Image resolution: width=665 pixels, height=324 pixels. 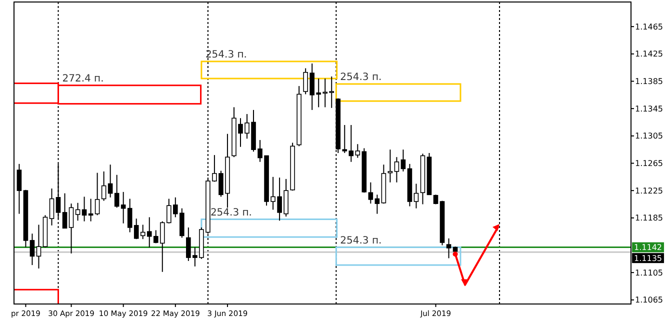 I want to click on y-tick-label: 1.1065, so click(x=649, y=300).